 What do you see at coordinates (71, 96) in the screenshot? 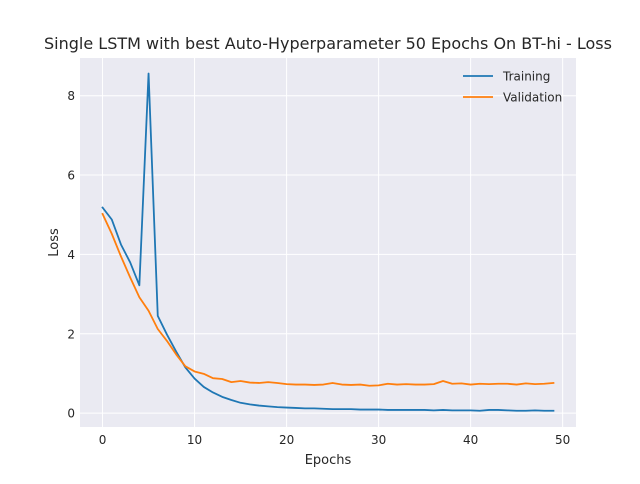
I see `y-tick-label: 8` at bounding box center [71, 96].